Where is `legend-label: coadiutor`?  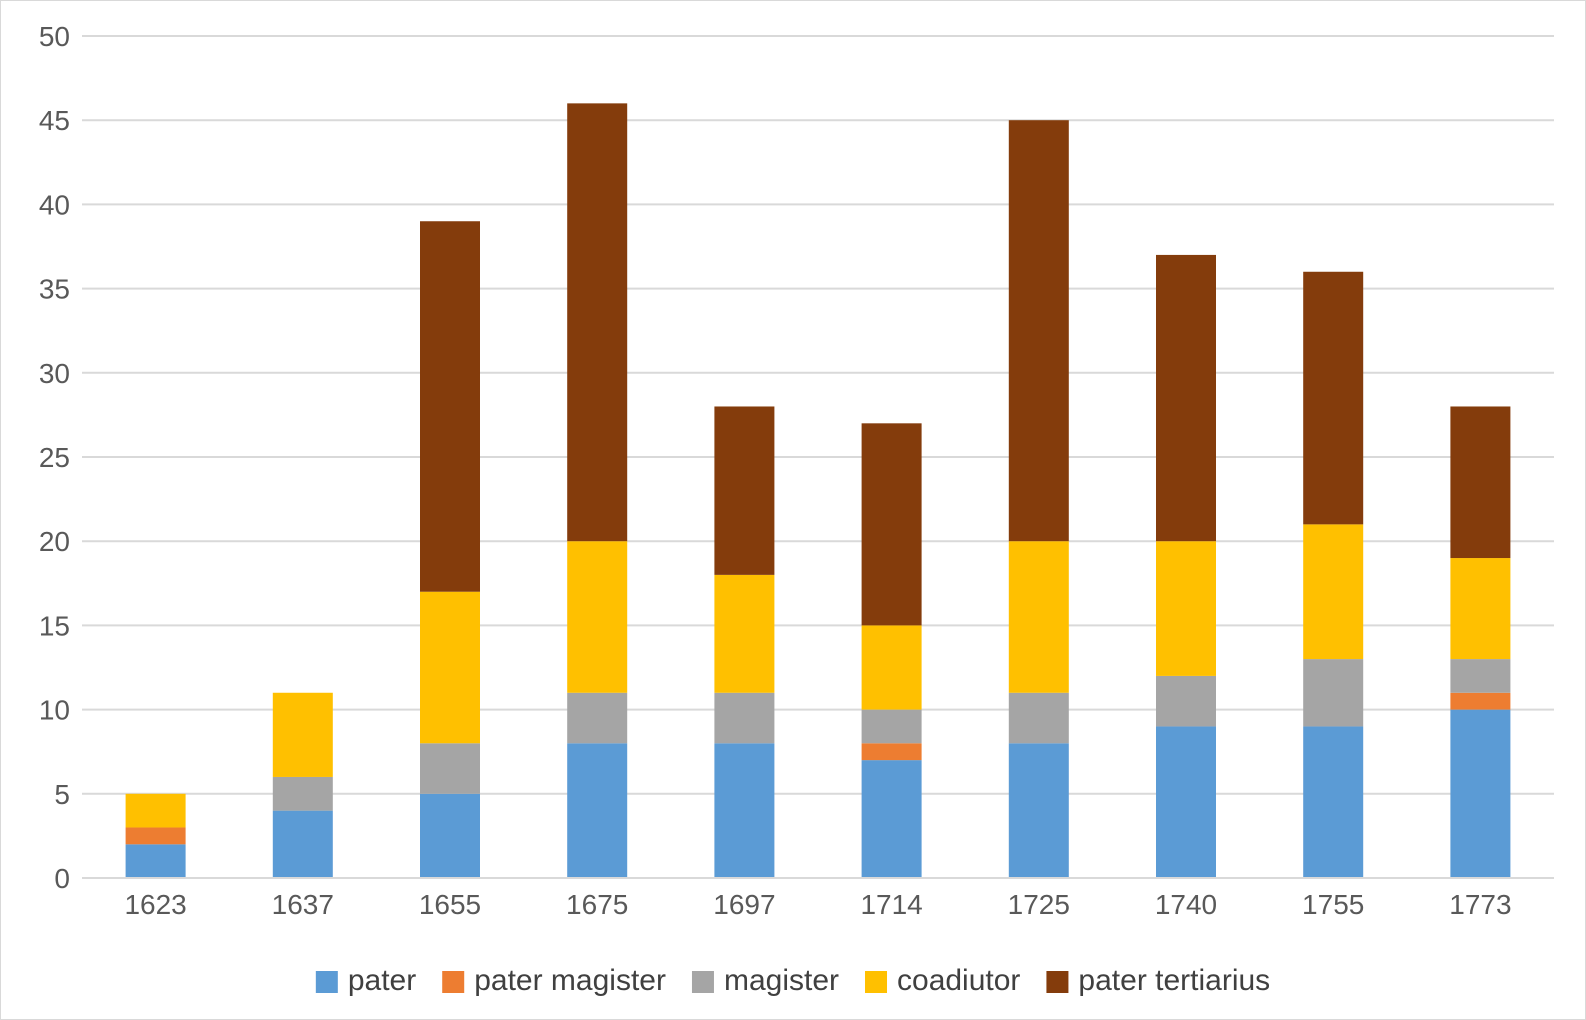 legend-label: coadiutor is located at coordinates (958, 980).